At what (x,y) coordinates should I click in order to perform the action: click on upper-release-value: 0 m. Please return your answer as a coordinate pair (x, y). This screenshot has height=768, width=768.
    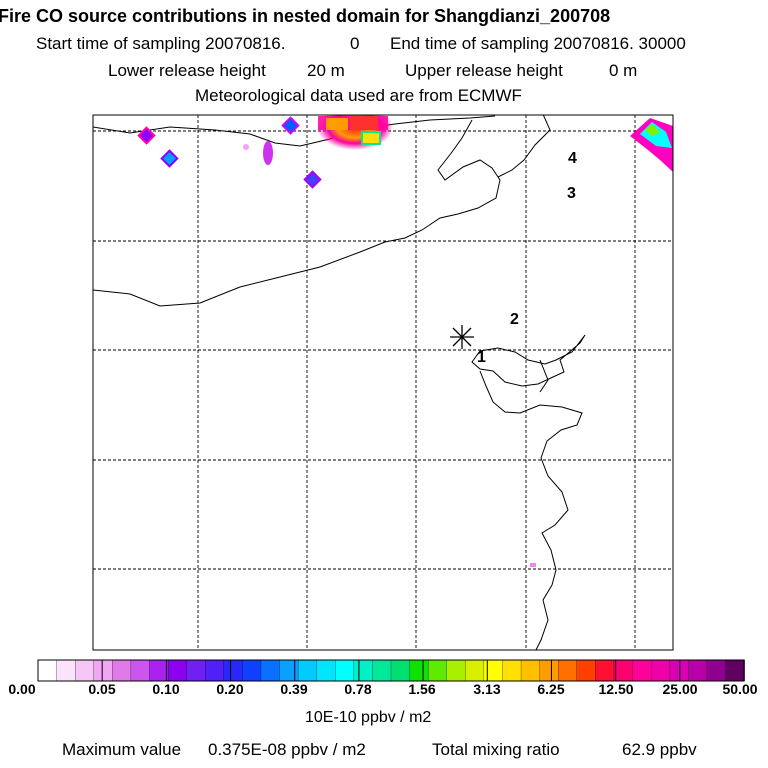
    Looking at the image, I should click on (623, 70).